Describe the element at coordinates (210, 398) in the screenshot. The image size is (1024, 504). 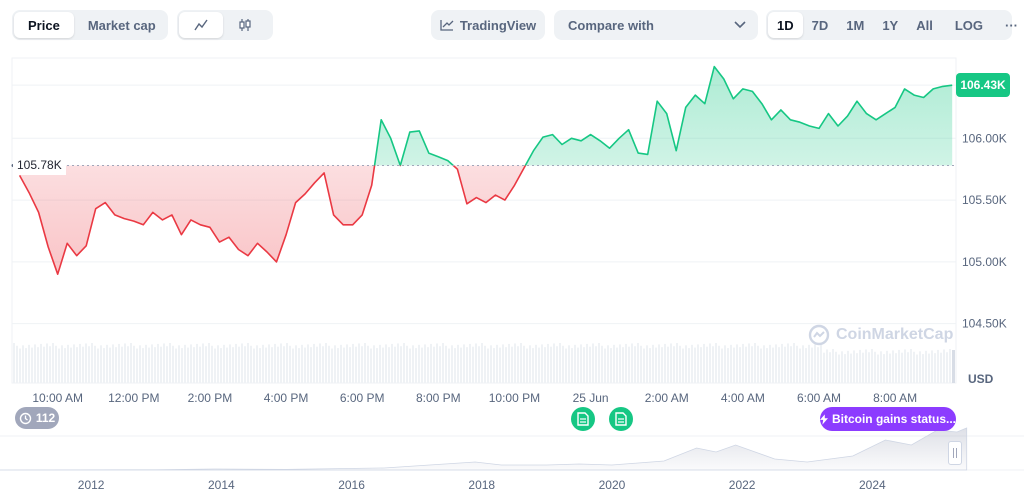
I see `x-tick-label: 2:00 PM` at that location.